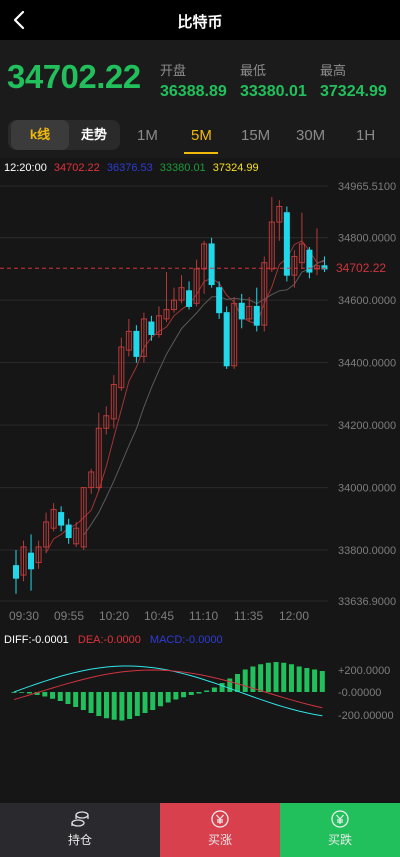  What do you see at coordinates (273, 91) in the screenshot?
I see `low-value: 33380.01` at bounding box center [273, 91].